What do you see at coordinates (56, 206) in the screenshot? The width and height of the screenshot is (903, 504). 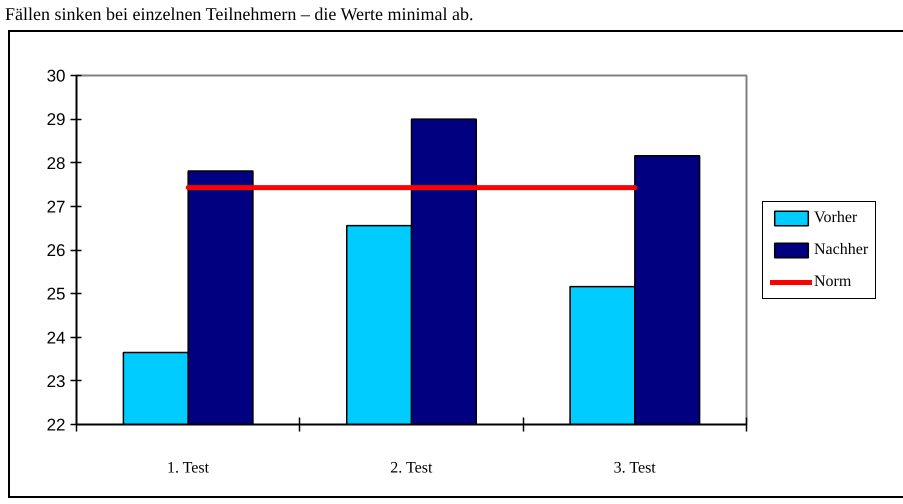 I see `y-tick-label: 27` at bounding box center [56, 206].